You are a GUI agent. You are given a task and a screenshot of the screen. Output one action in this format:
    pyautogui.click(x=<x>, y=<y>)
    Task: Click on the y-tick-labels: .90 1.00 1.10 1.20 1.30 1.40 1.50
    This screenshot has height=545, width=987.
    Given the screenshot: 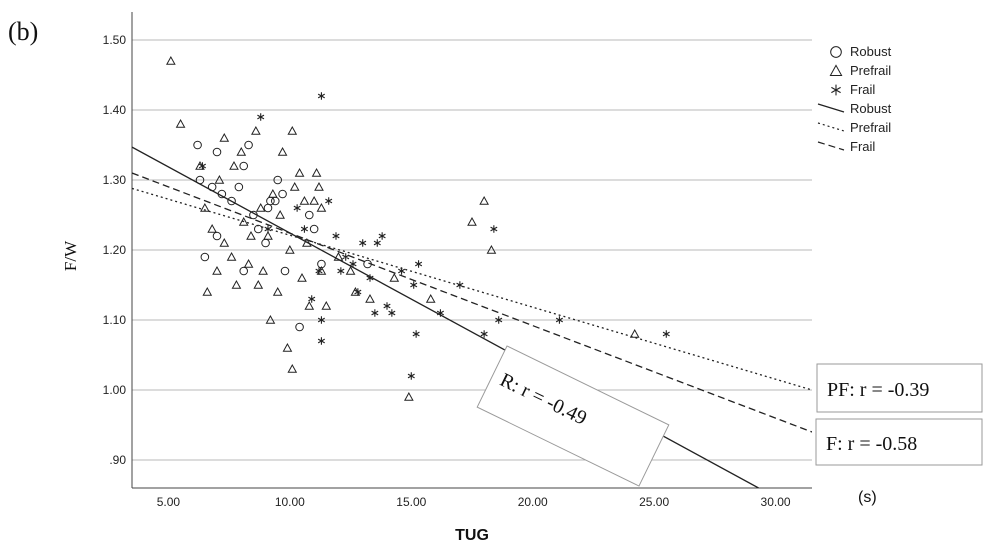 What is the action you would take?
    pyautogui.click(x=115, y=250)
    